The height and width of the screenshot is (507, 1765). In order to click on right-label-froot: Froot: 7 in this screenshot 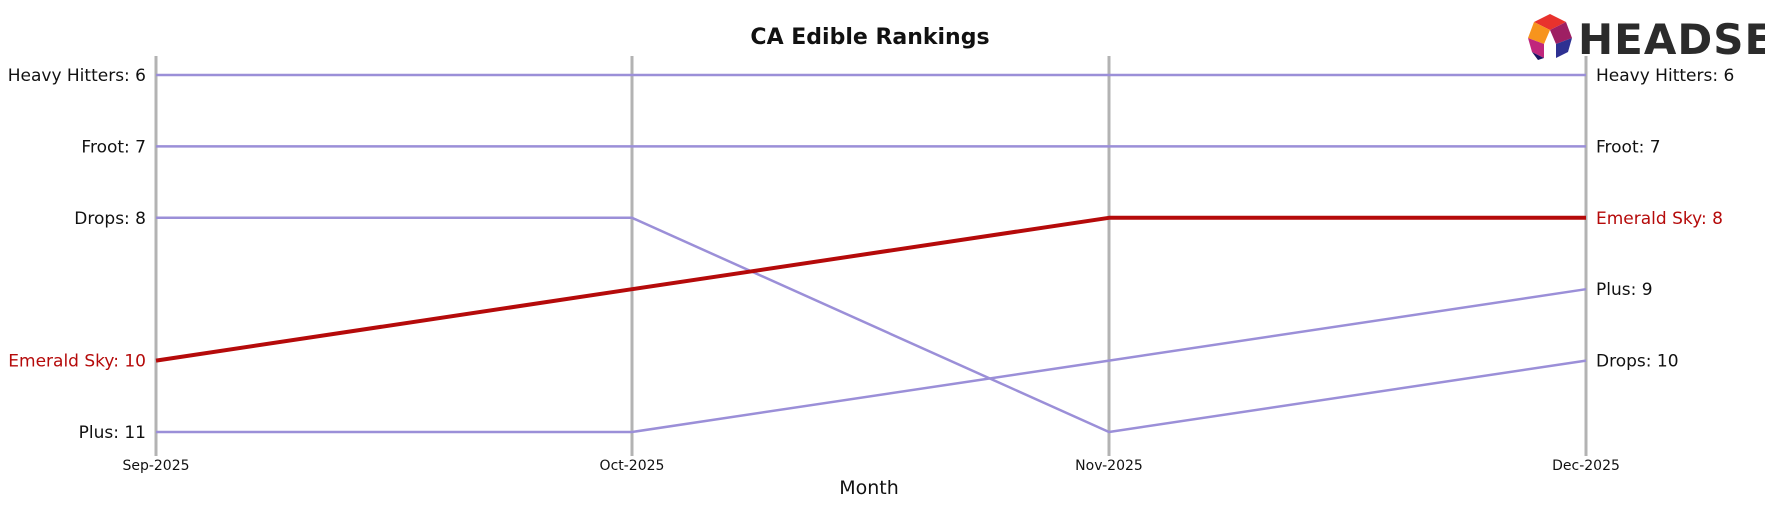, I will do `click(1628, 147)`.